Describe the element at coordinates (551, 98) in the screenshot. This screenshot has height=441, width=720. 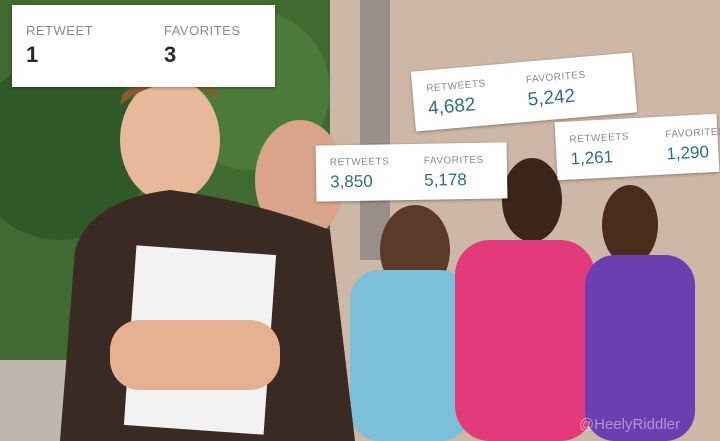
I see `favorites-count: 5,242` at that location.